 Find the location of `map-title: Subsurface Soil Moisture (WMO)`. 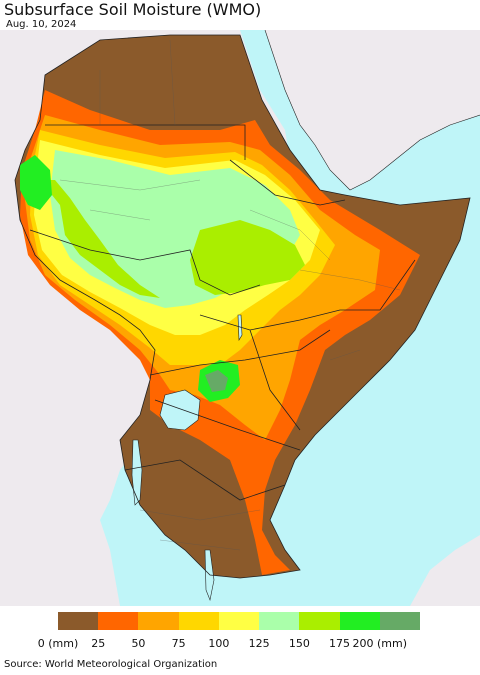

map-title: Subsurface Soil Moisture (WMO) is located at coordinates (133, 9).